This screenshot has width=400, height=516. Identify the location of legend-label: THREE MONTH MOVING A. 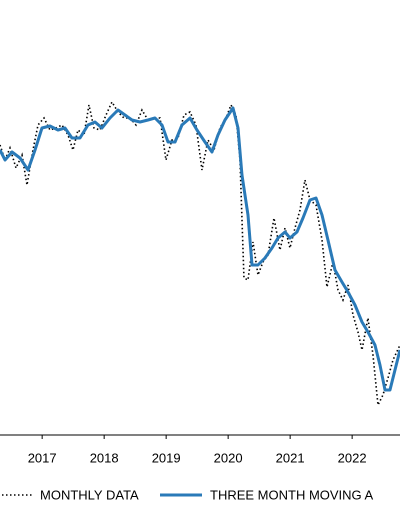
(292, 494).